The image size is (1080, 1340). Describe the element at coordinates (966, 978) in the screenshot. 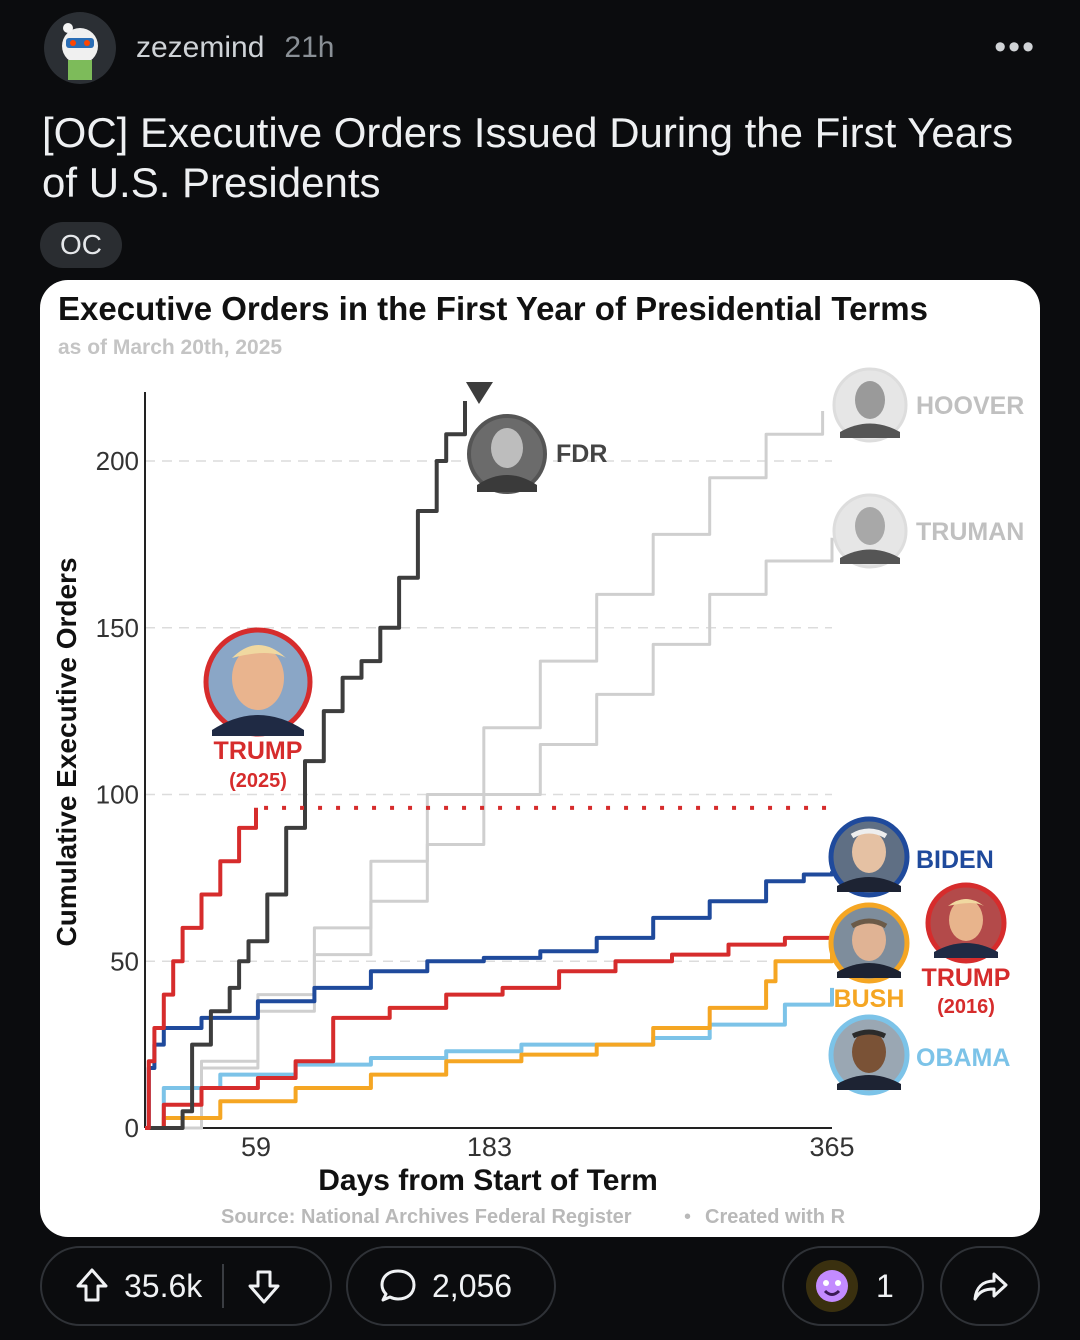

I see `label-trump-2016: TRUMP` at that location.